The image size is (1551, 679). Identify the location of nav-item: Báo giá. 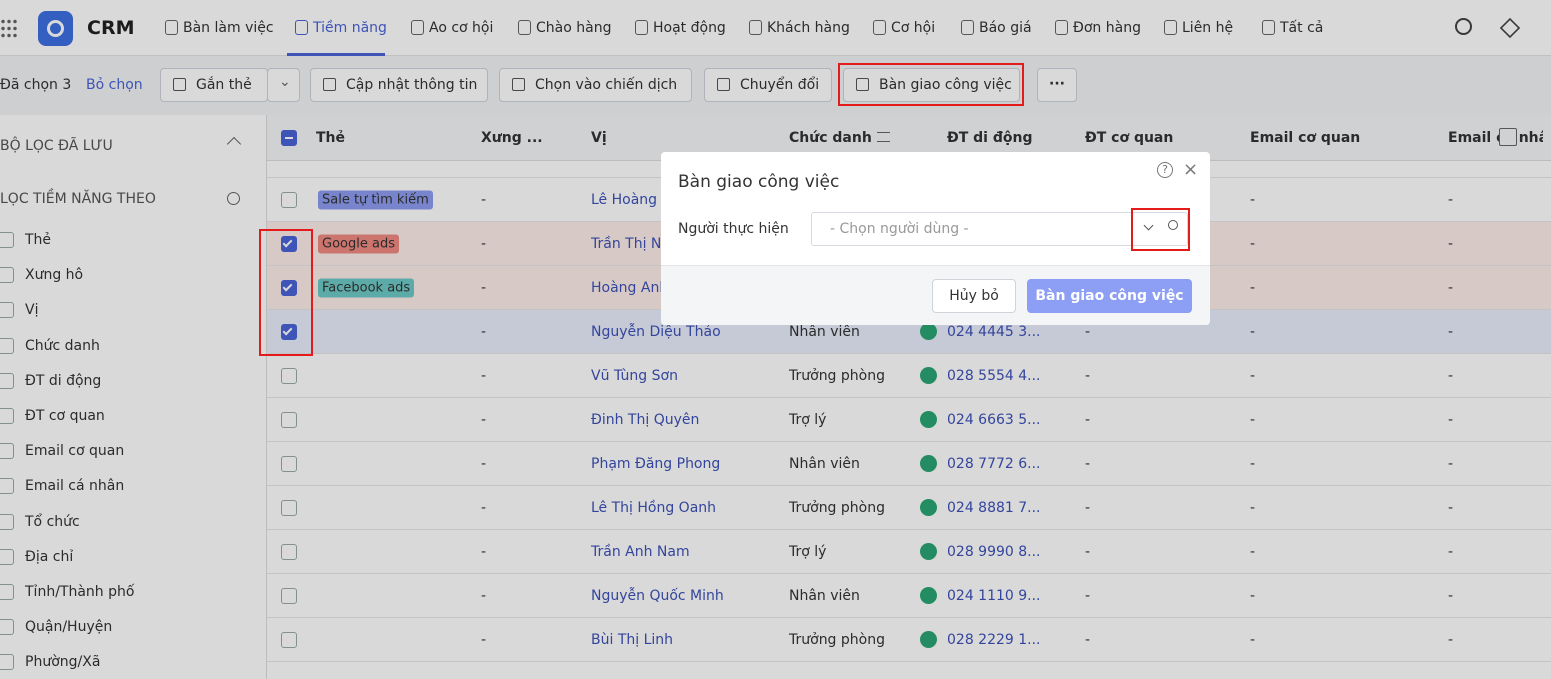
(1005, 28).